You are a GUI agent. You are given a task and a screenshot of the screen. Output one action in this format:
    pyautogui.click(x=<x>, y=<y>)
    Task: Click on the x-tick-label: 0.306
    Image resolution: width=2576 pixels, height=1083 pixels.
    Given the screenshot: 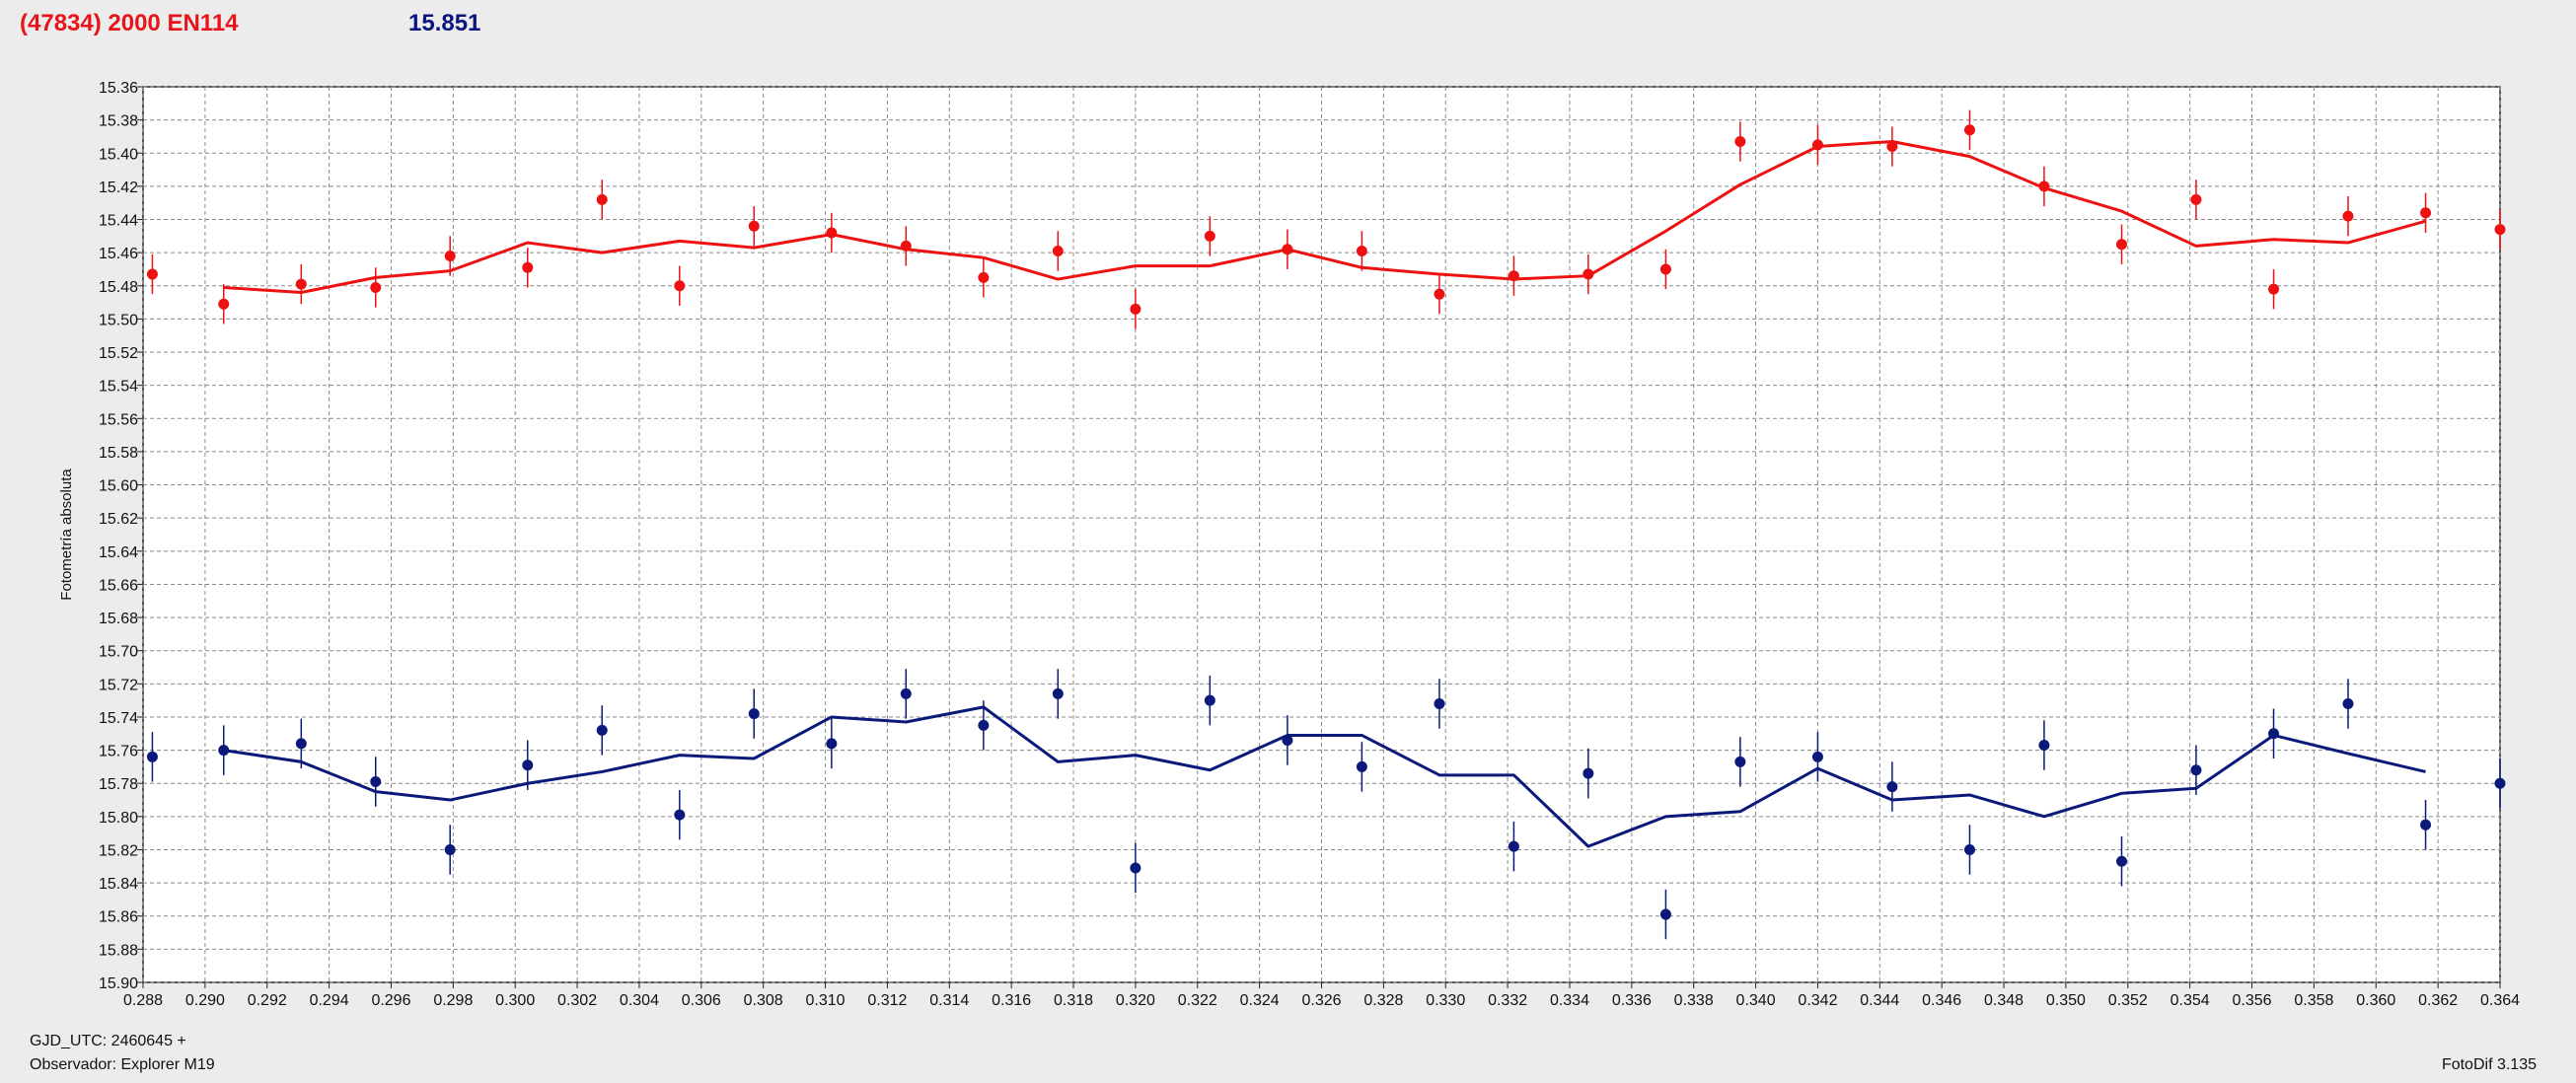 What is the action you would take?
    pyautogui.click(x=701, y=1001)
    